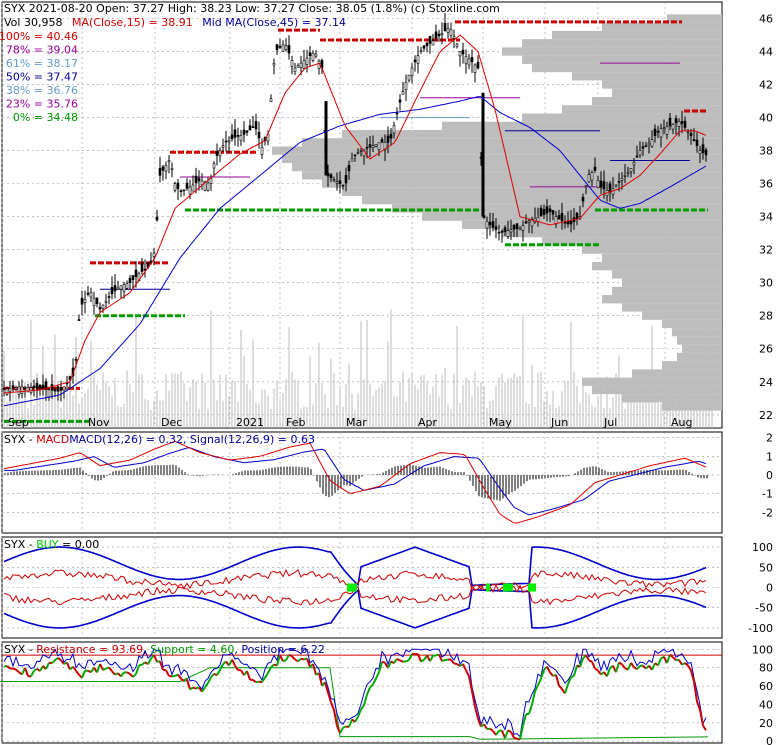 Image resolution: width=780 pixels, height=745 pixels. I want to click on price-y-tick-label: 26, so click(766, 349).